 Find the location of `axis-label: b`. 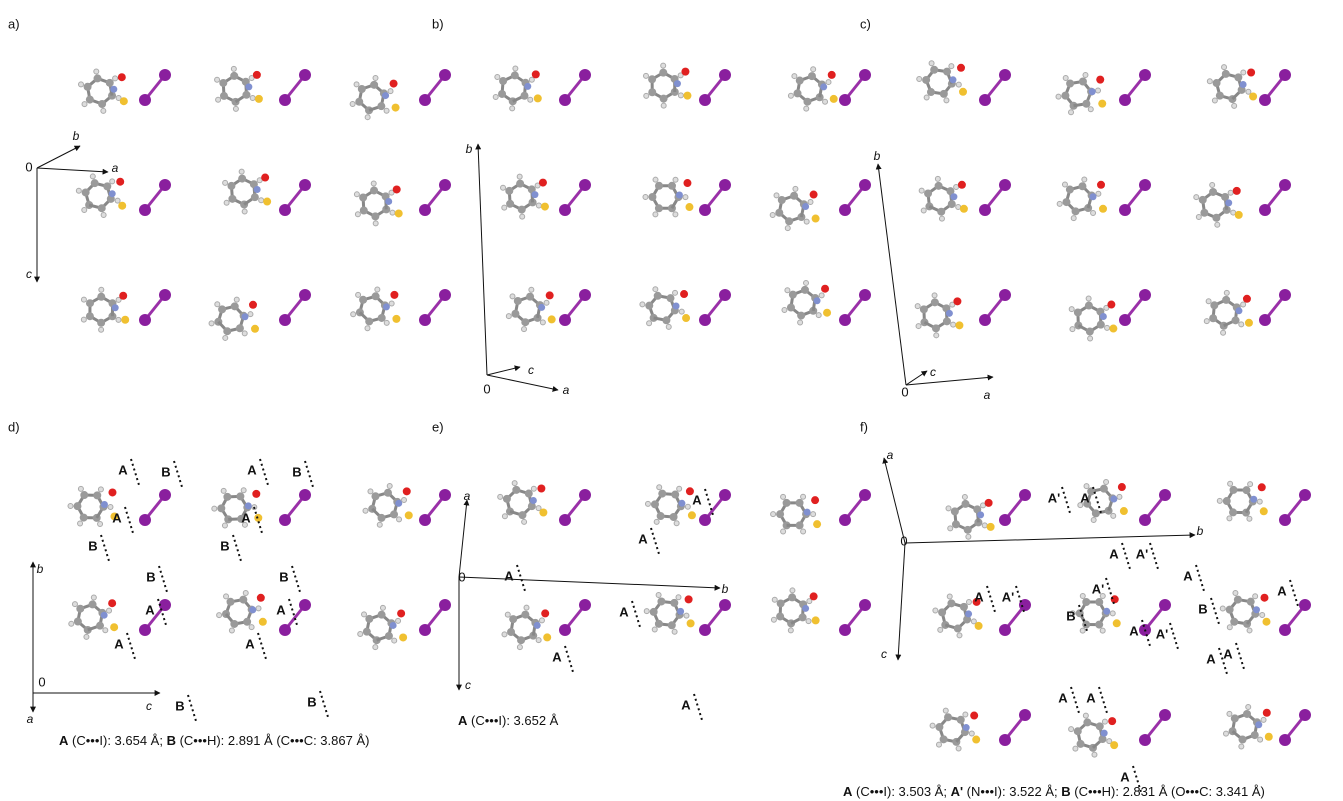

axis-label: b is located at coordinates (40, 569).